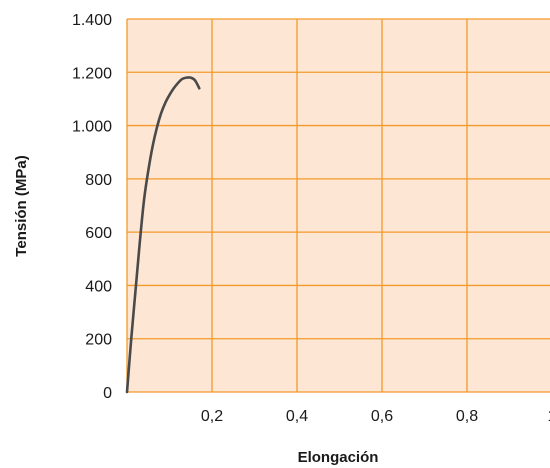  What do you see at coordinates (92, 73) in the screenshot?
I see `y-tick-label: 1.200` at bounding box center [92, 73].